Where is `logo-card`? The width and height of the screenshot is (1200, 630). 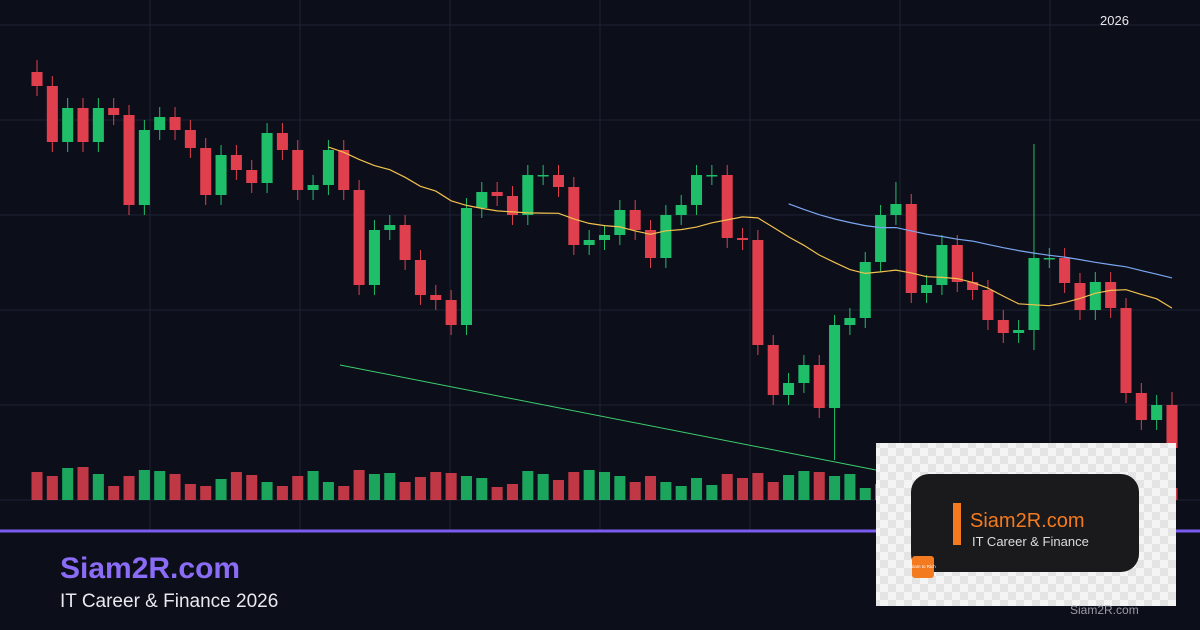
logo-card is located at coordinates (1025, 523).